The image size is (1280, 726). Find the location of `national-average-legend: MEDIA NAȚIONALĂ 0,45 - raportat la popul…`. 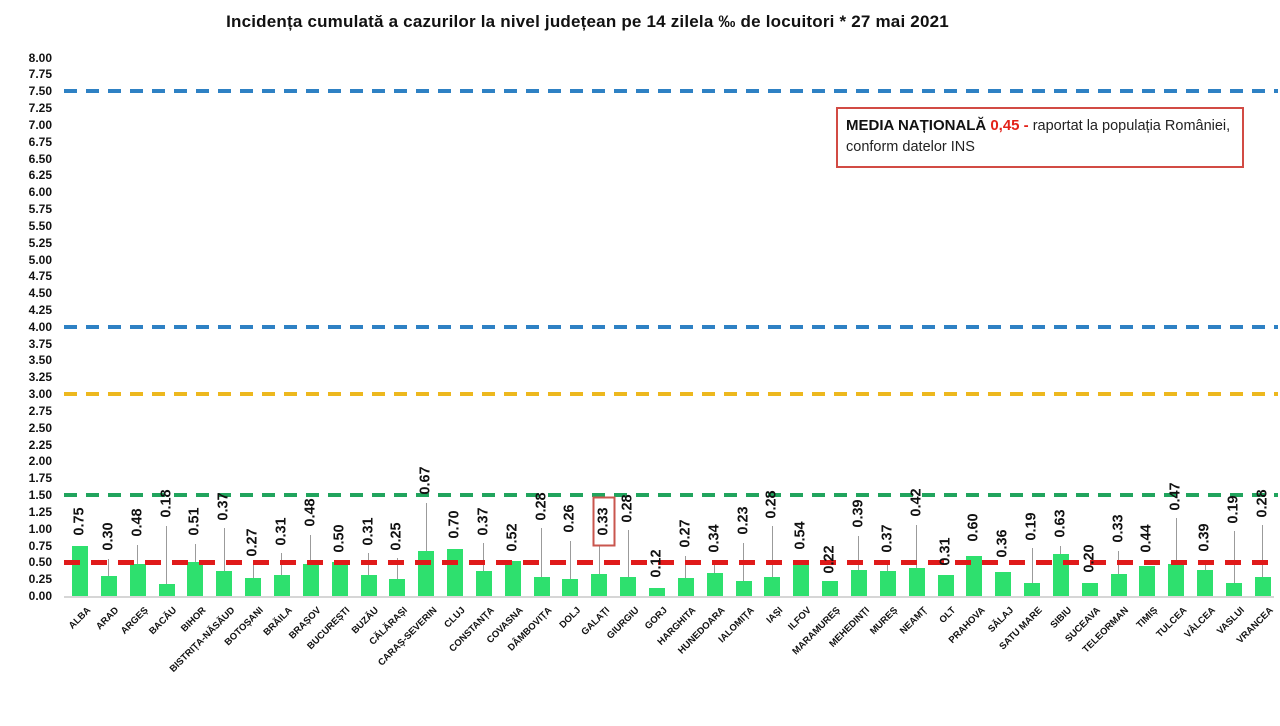

national-average-legend: MEDIA NAȚIONALĂ 0,45 - raportat la popul… is located at coordinates (1040, 138).